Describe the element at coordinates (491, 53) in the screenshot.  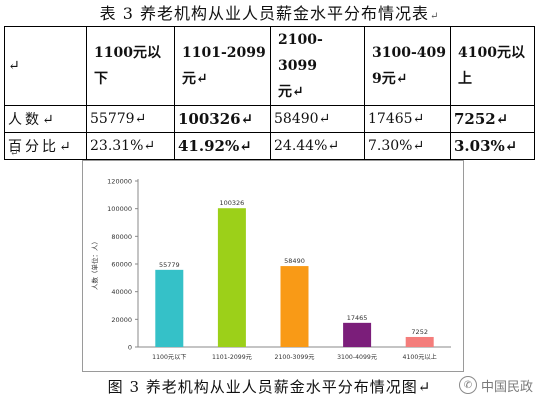
I see `header-line: 4100元以` at that location.